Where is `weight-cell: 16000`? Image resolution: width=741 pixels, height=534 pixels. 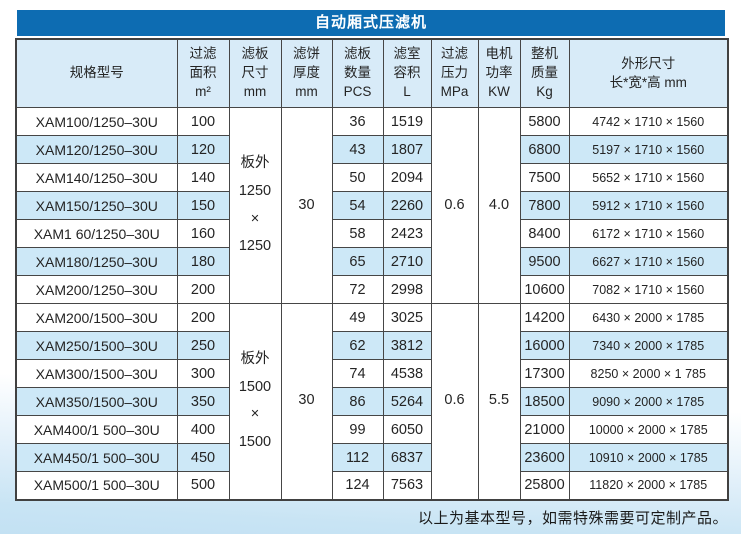
weight-cell: 16000 is located at coordinates (544, 345).